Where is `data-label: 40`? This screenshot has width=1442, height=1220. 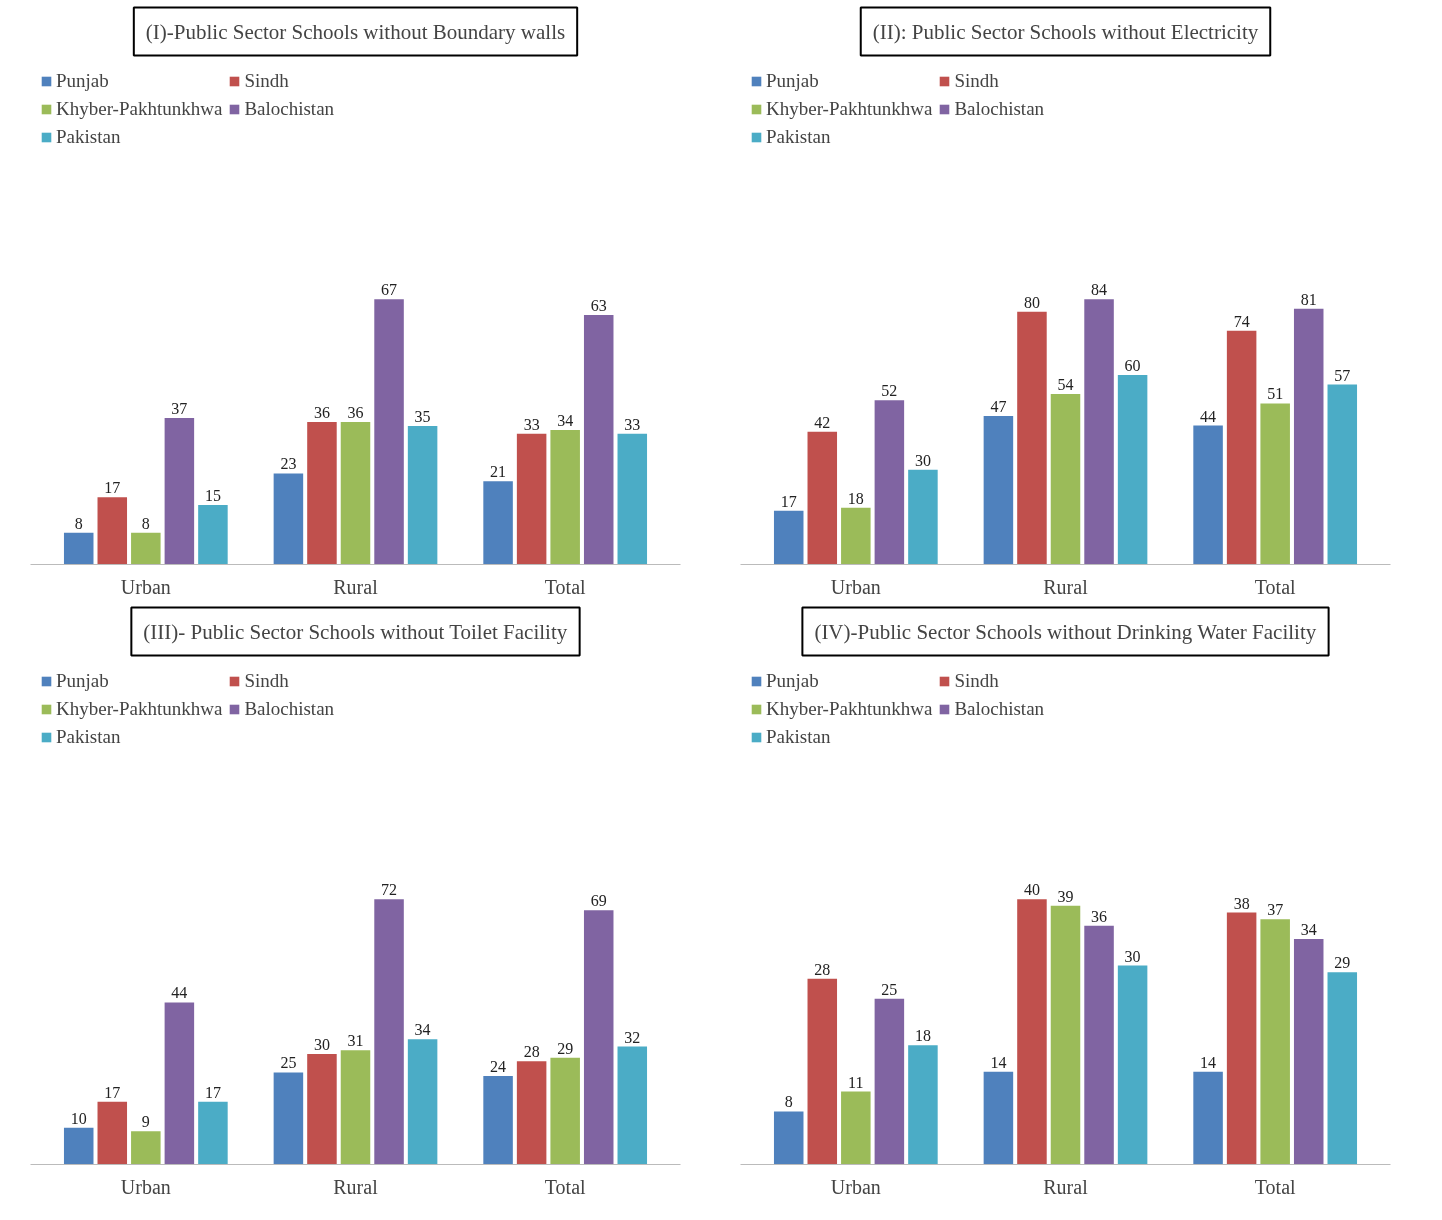 data-label: 40 is located at coordinates (1031, 890).